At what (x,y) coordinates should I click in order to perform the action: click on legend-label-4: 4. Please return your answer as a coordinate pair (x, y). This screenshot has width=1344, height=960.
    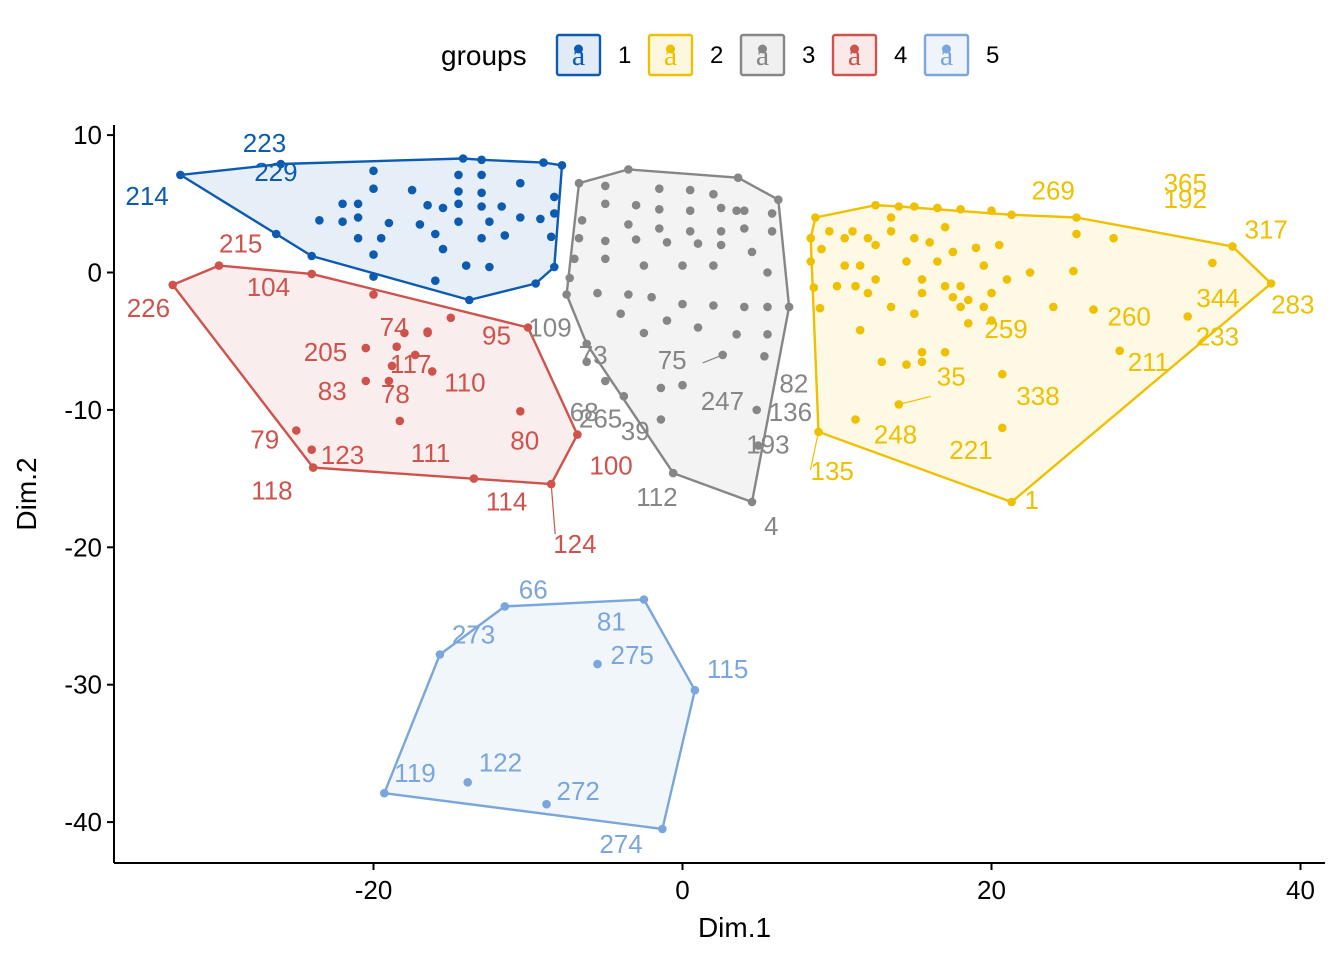
    Looking at the image, I should click on (900, 55).